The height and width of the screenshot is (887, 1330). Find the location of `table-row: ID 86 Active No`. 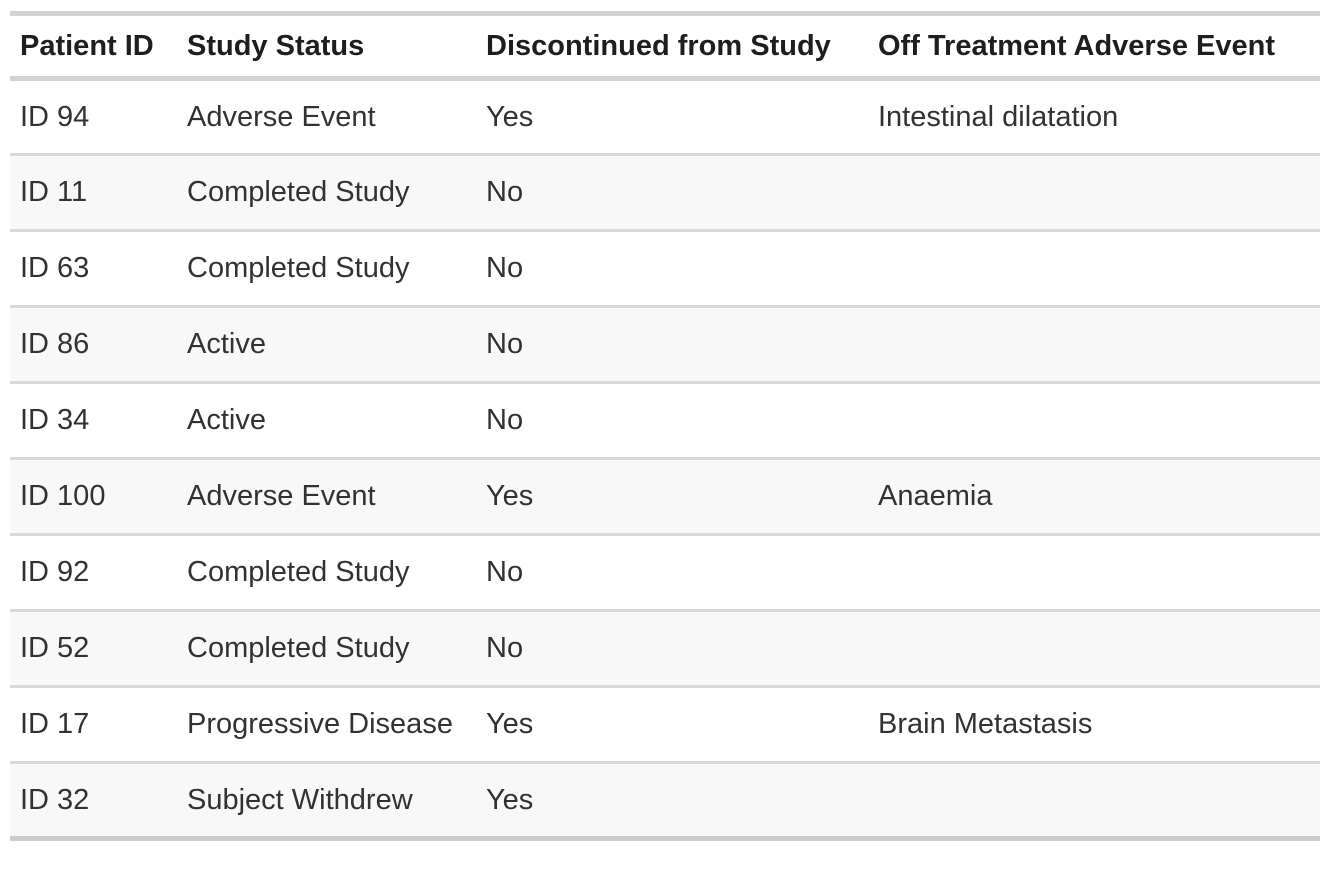

table-row: ID 86 Active No is located at coordinates (665, 344).